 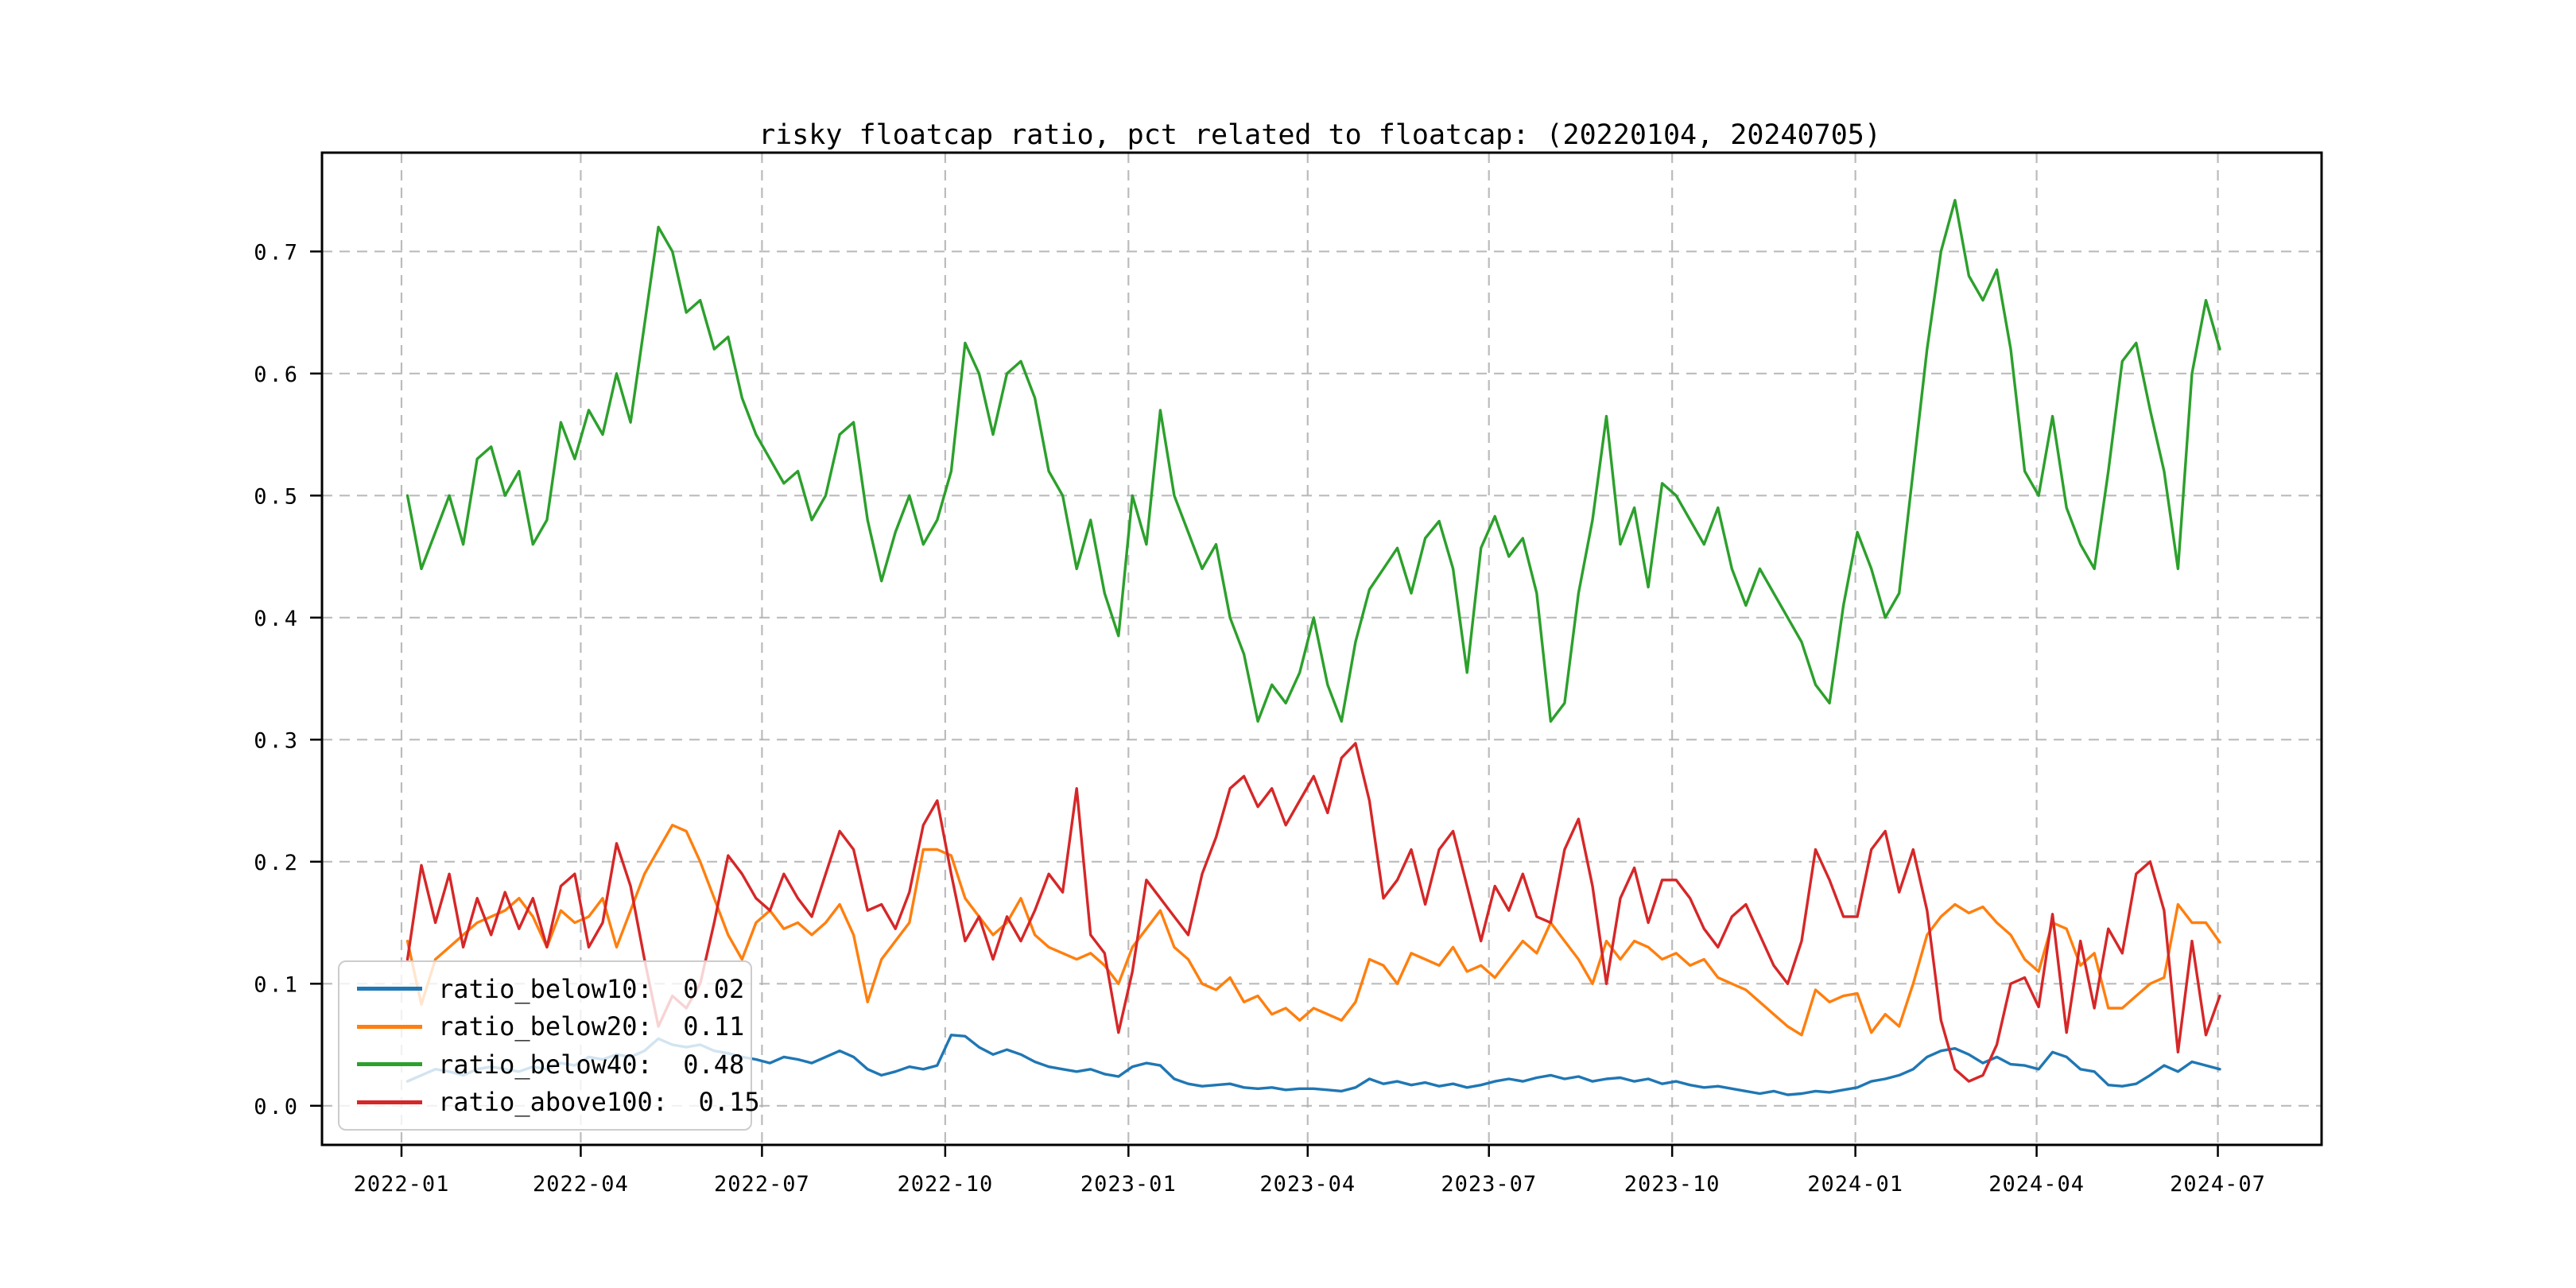 What do you see at coordinates (945, 1184) in the screenshot?
I see `x-tick-label: 2022-10` at bounding box center [945, 1184].